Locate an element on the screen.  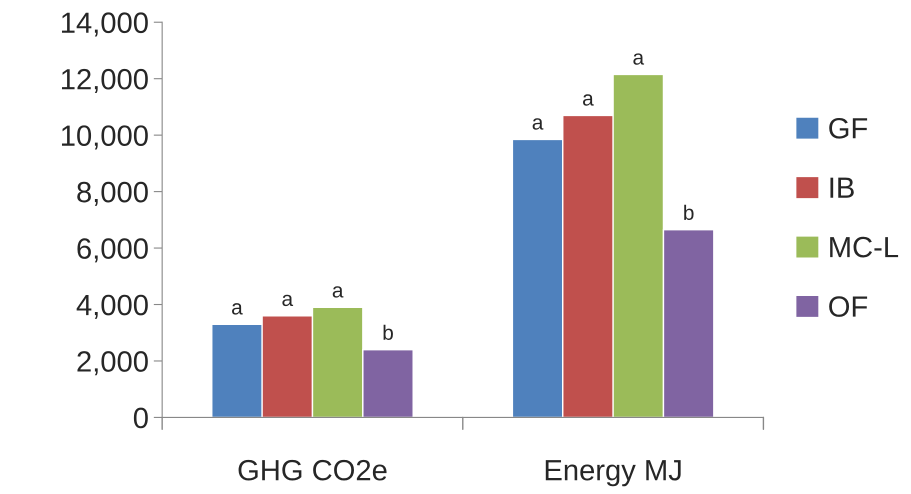
x-tick-label: Energy MJ is located at coordinates (613, 473).